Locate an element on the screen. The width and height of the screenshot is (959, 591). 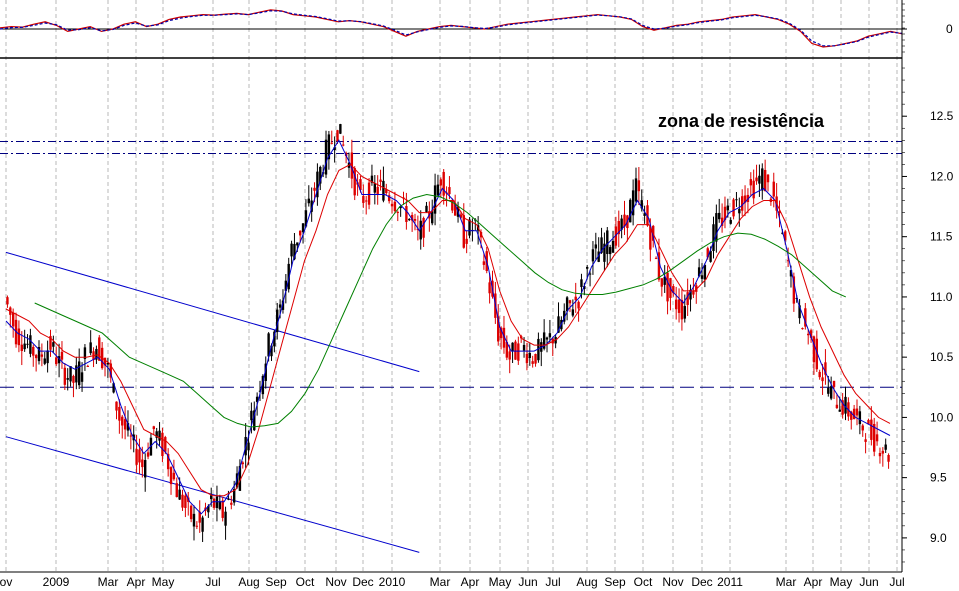
x-tick-label: Nov is located at coordinates (335, 582).